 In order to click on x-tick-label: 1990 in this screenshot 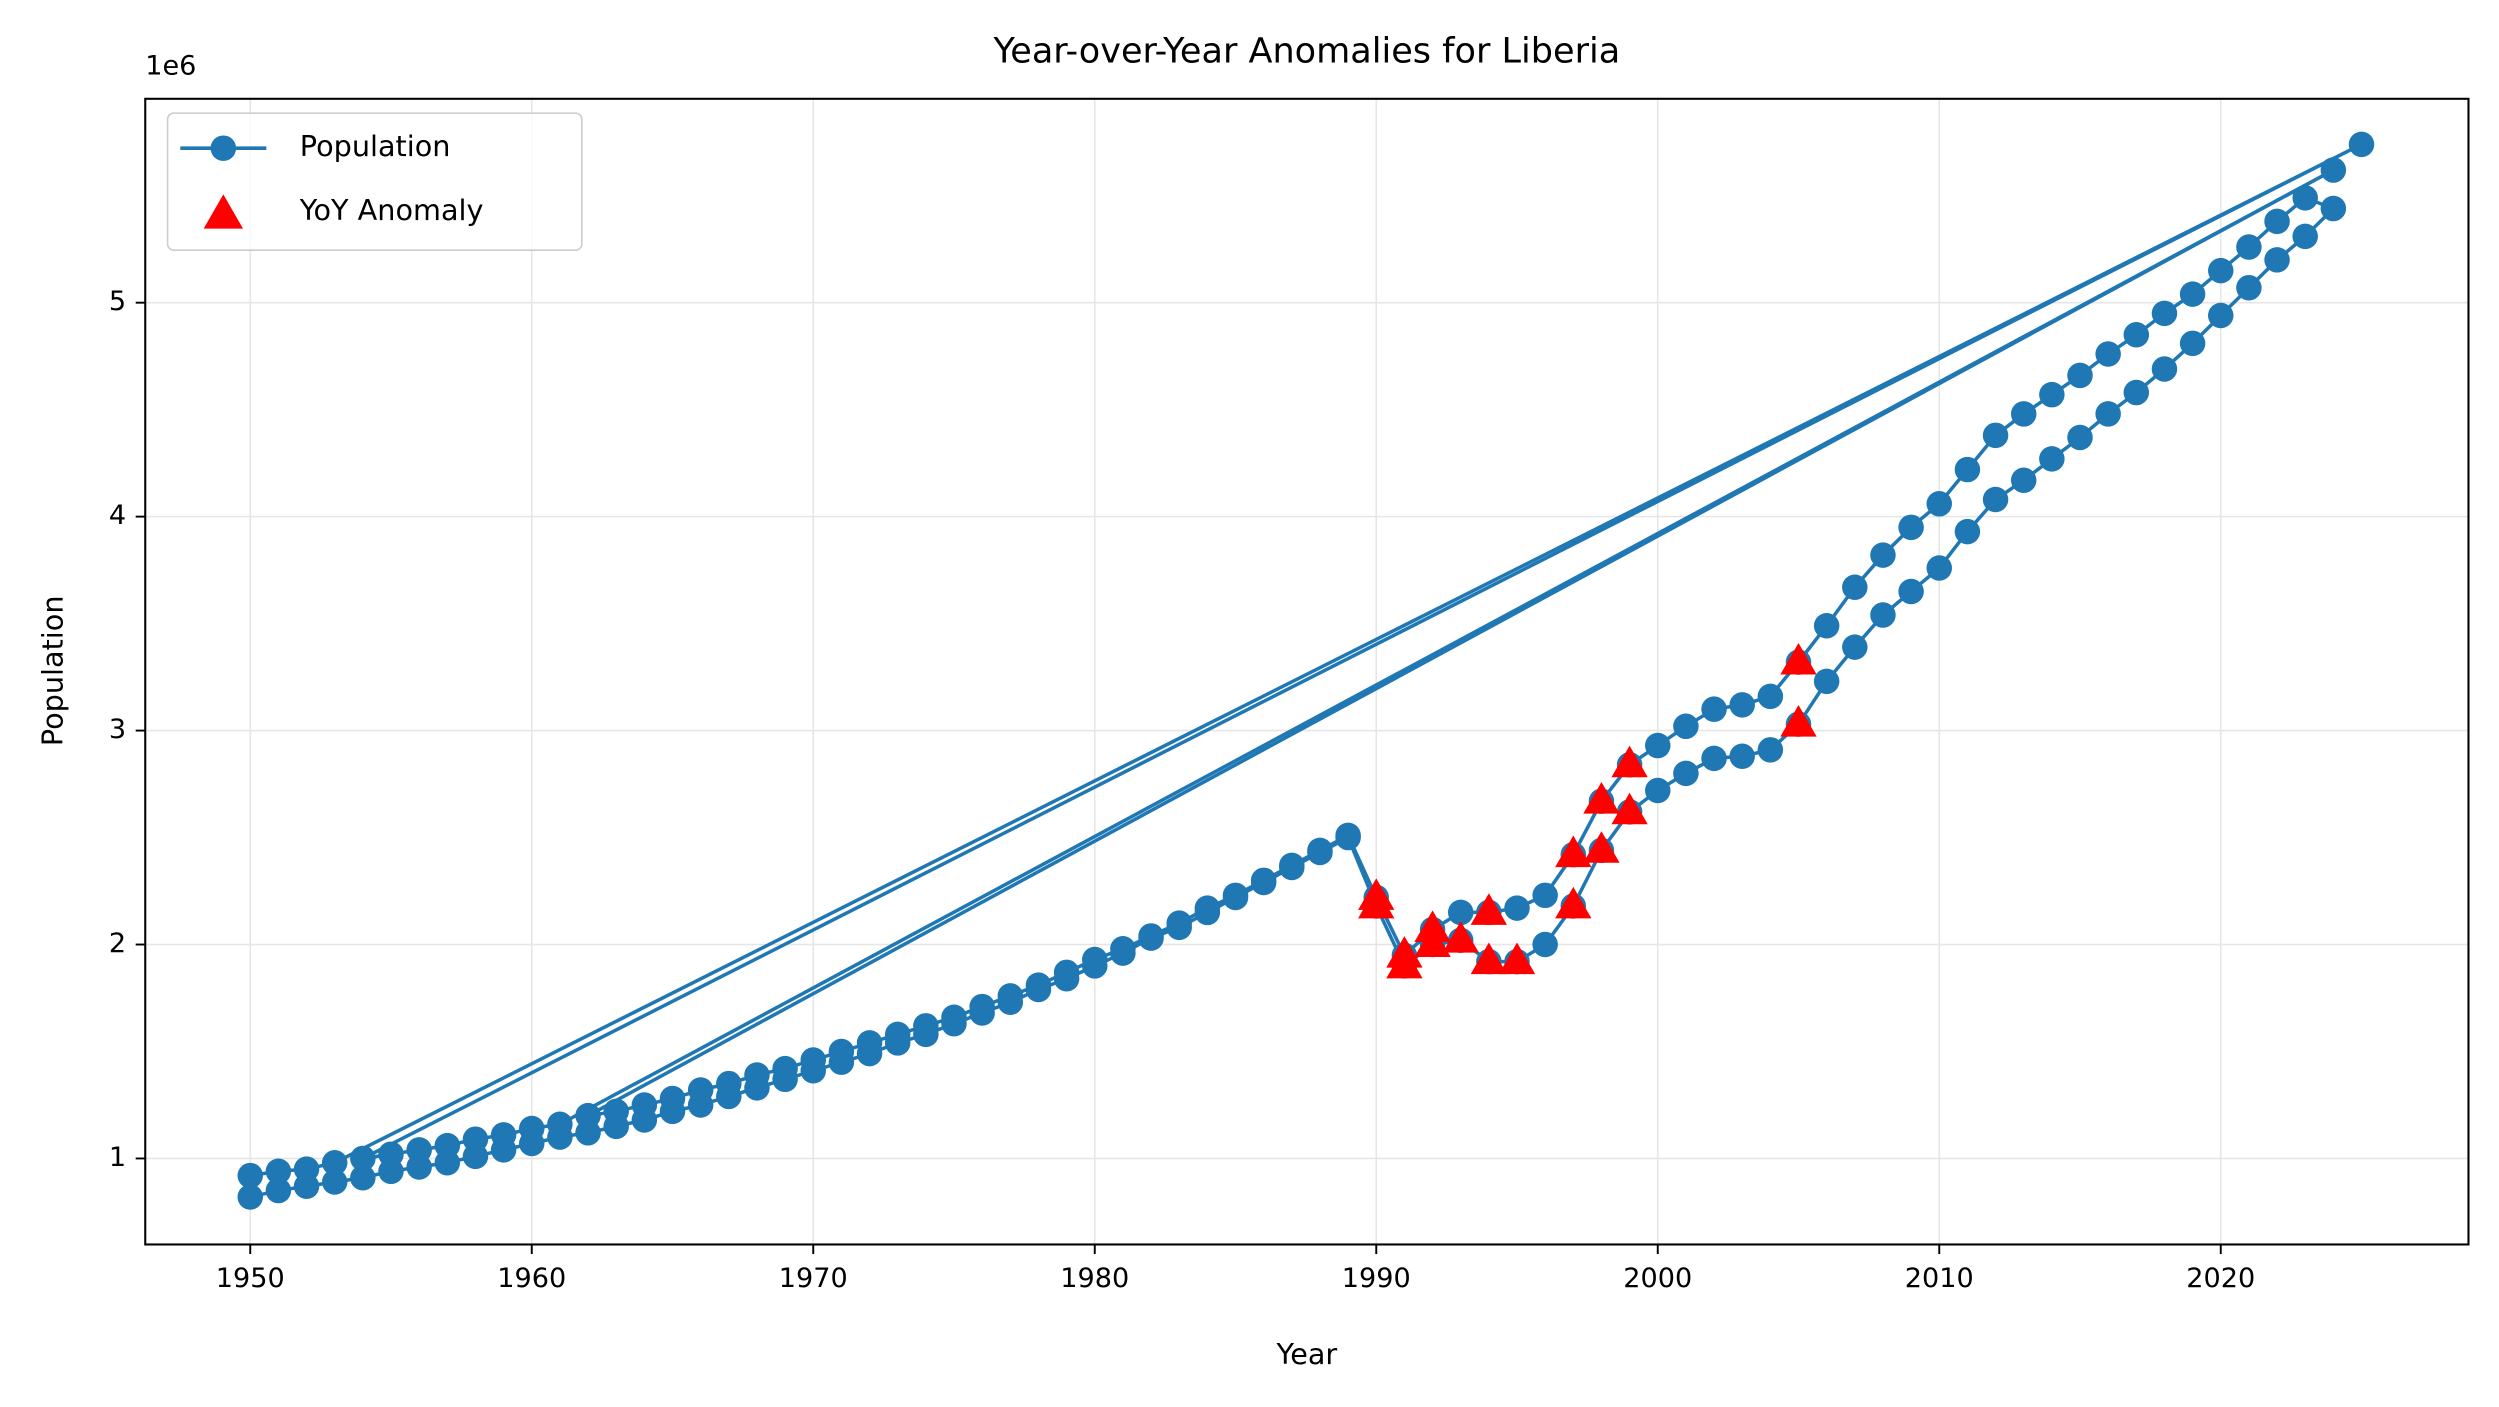, I will do `click(1376, 1278)`.